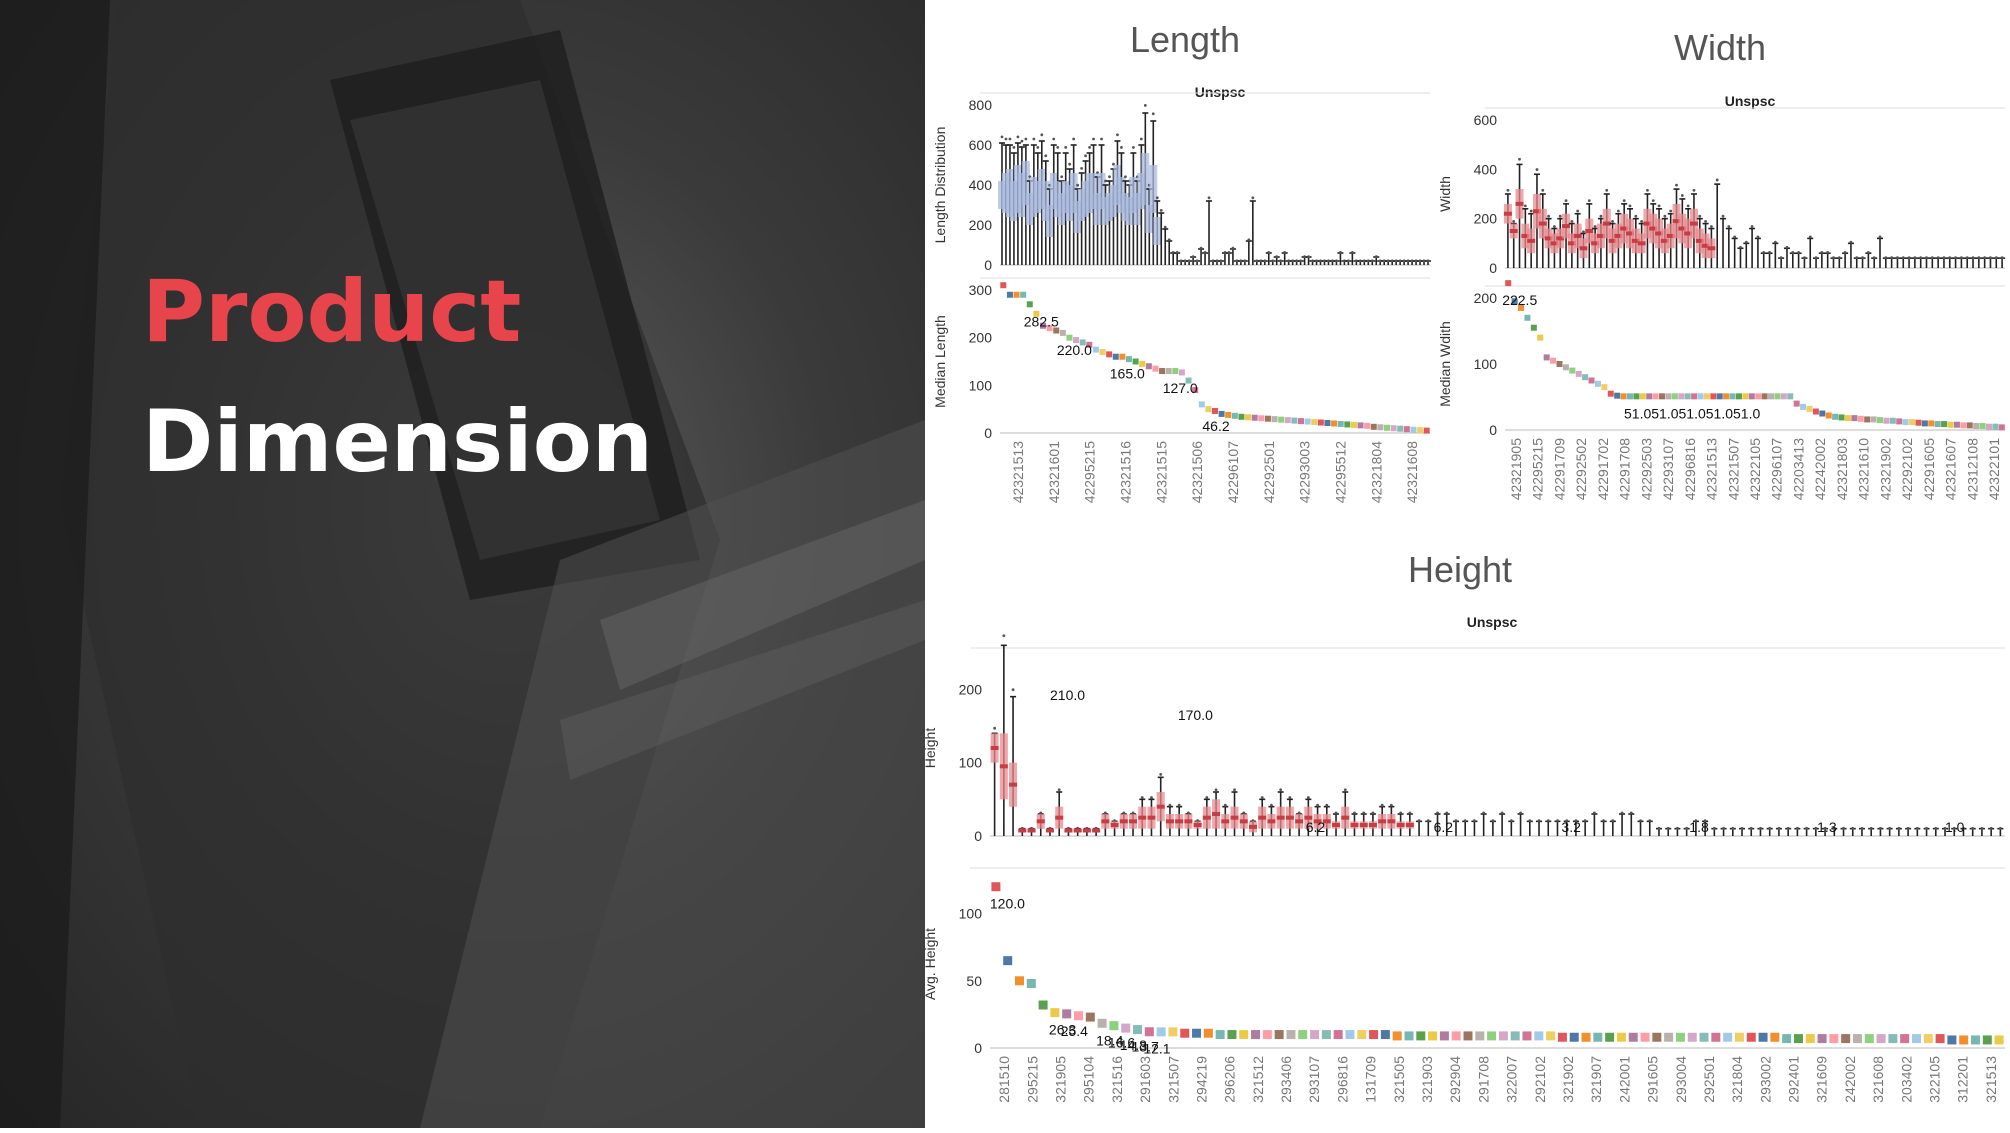 The image size is (2010, 1133). What do you see at coordinates (1486, 120) in the screenshot?
I see `y-tick-label: 600` at bounding box center [1486, 120].